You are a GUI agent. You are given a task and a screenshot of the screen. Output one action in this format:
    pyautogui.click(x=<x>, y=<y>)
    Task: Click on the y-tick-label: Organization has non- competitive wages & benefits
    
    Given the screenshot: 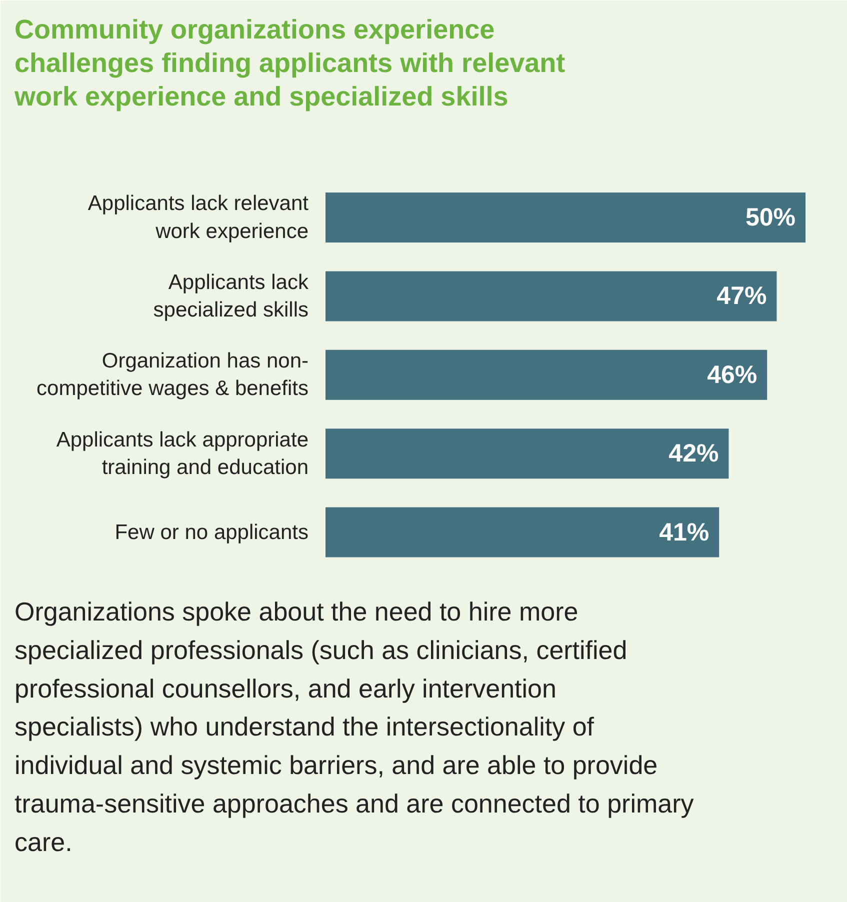 What is the action you would take?
    pyautogui.click(x=172, y=375)
    